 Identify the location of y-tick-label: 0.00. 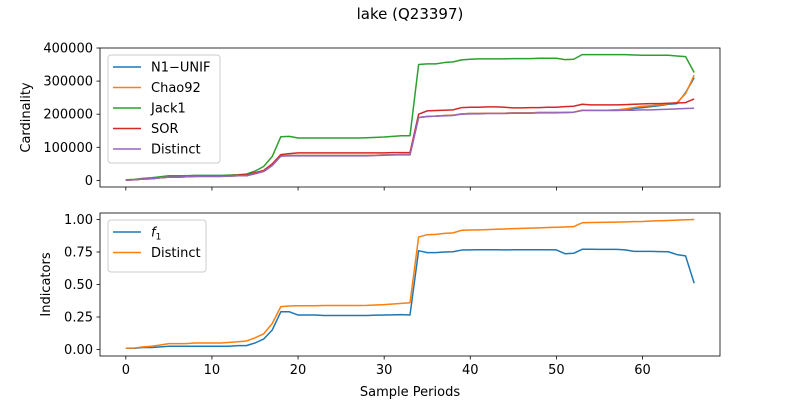
(78, 350).